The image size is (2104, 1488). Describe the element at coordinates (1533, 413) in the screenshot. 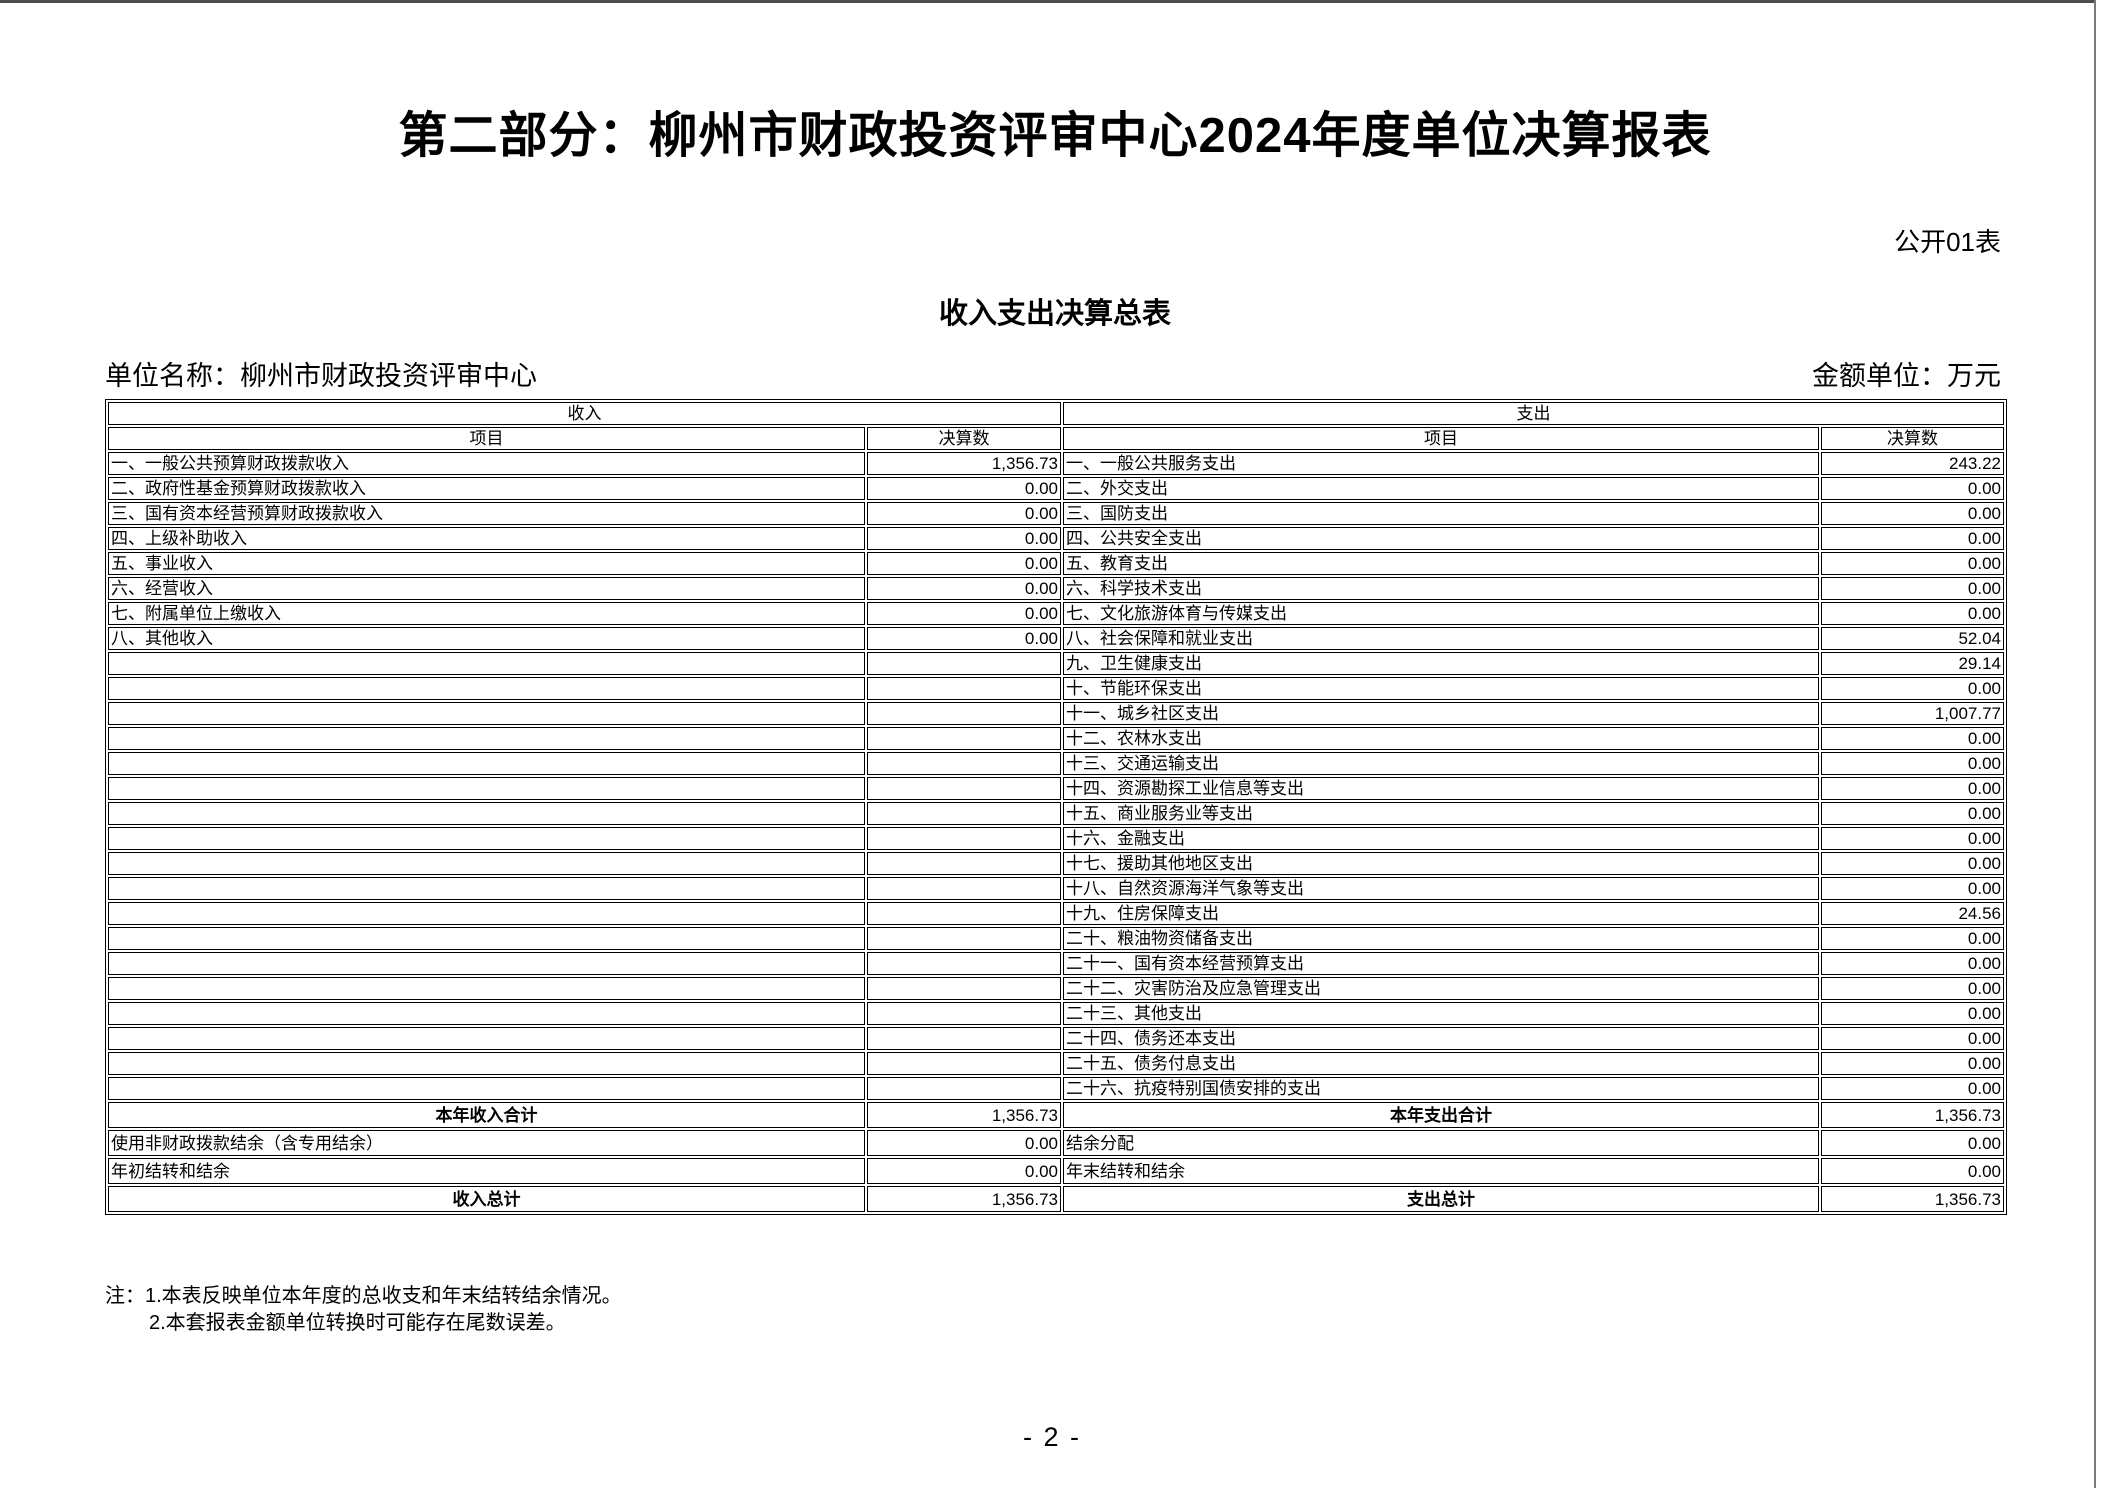

I see `expense-section-header: 支出` at that location.